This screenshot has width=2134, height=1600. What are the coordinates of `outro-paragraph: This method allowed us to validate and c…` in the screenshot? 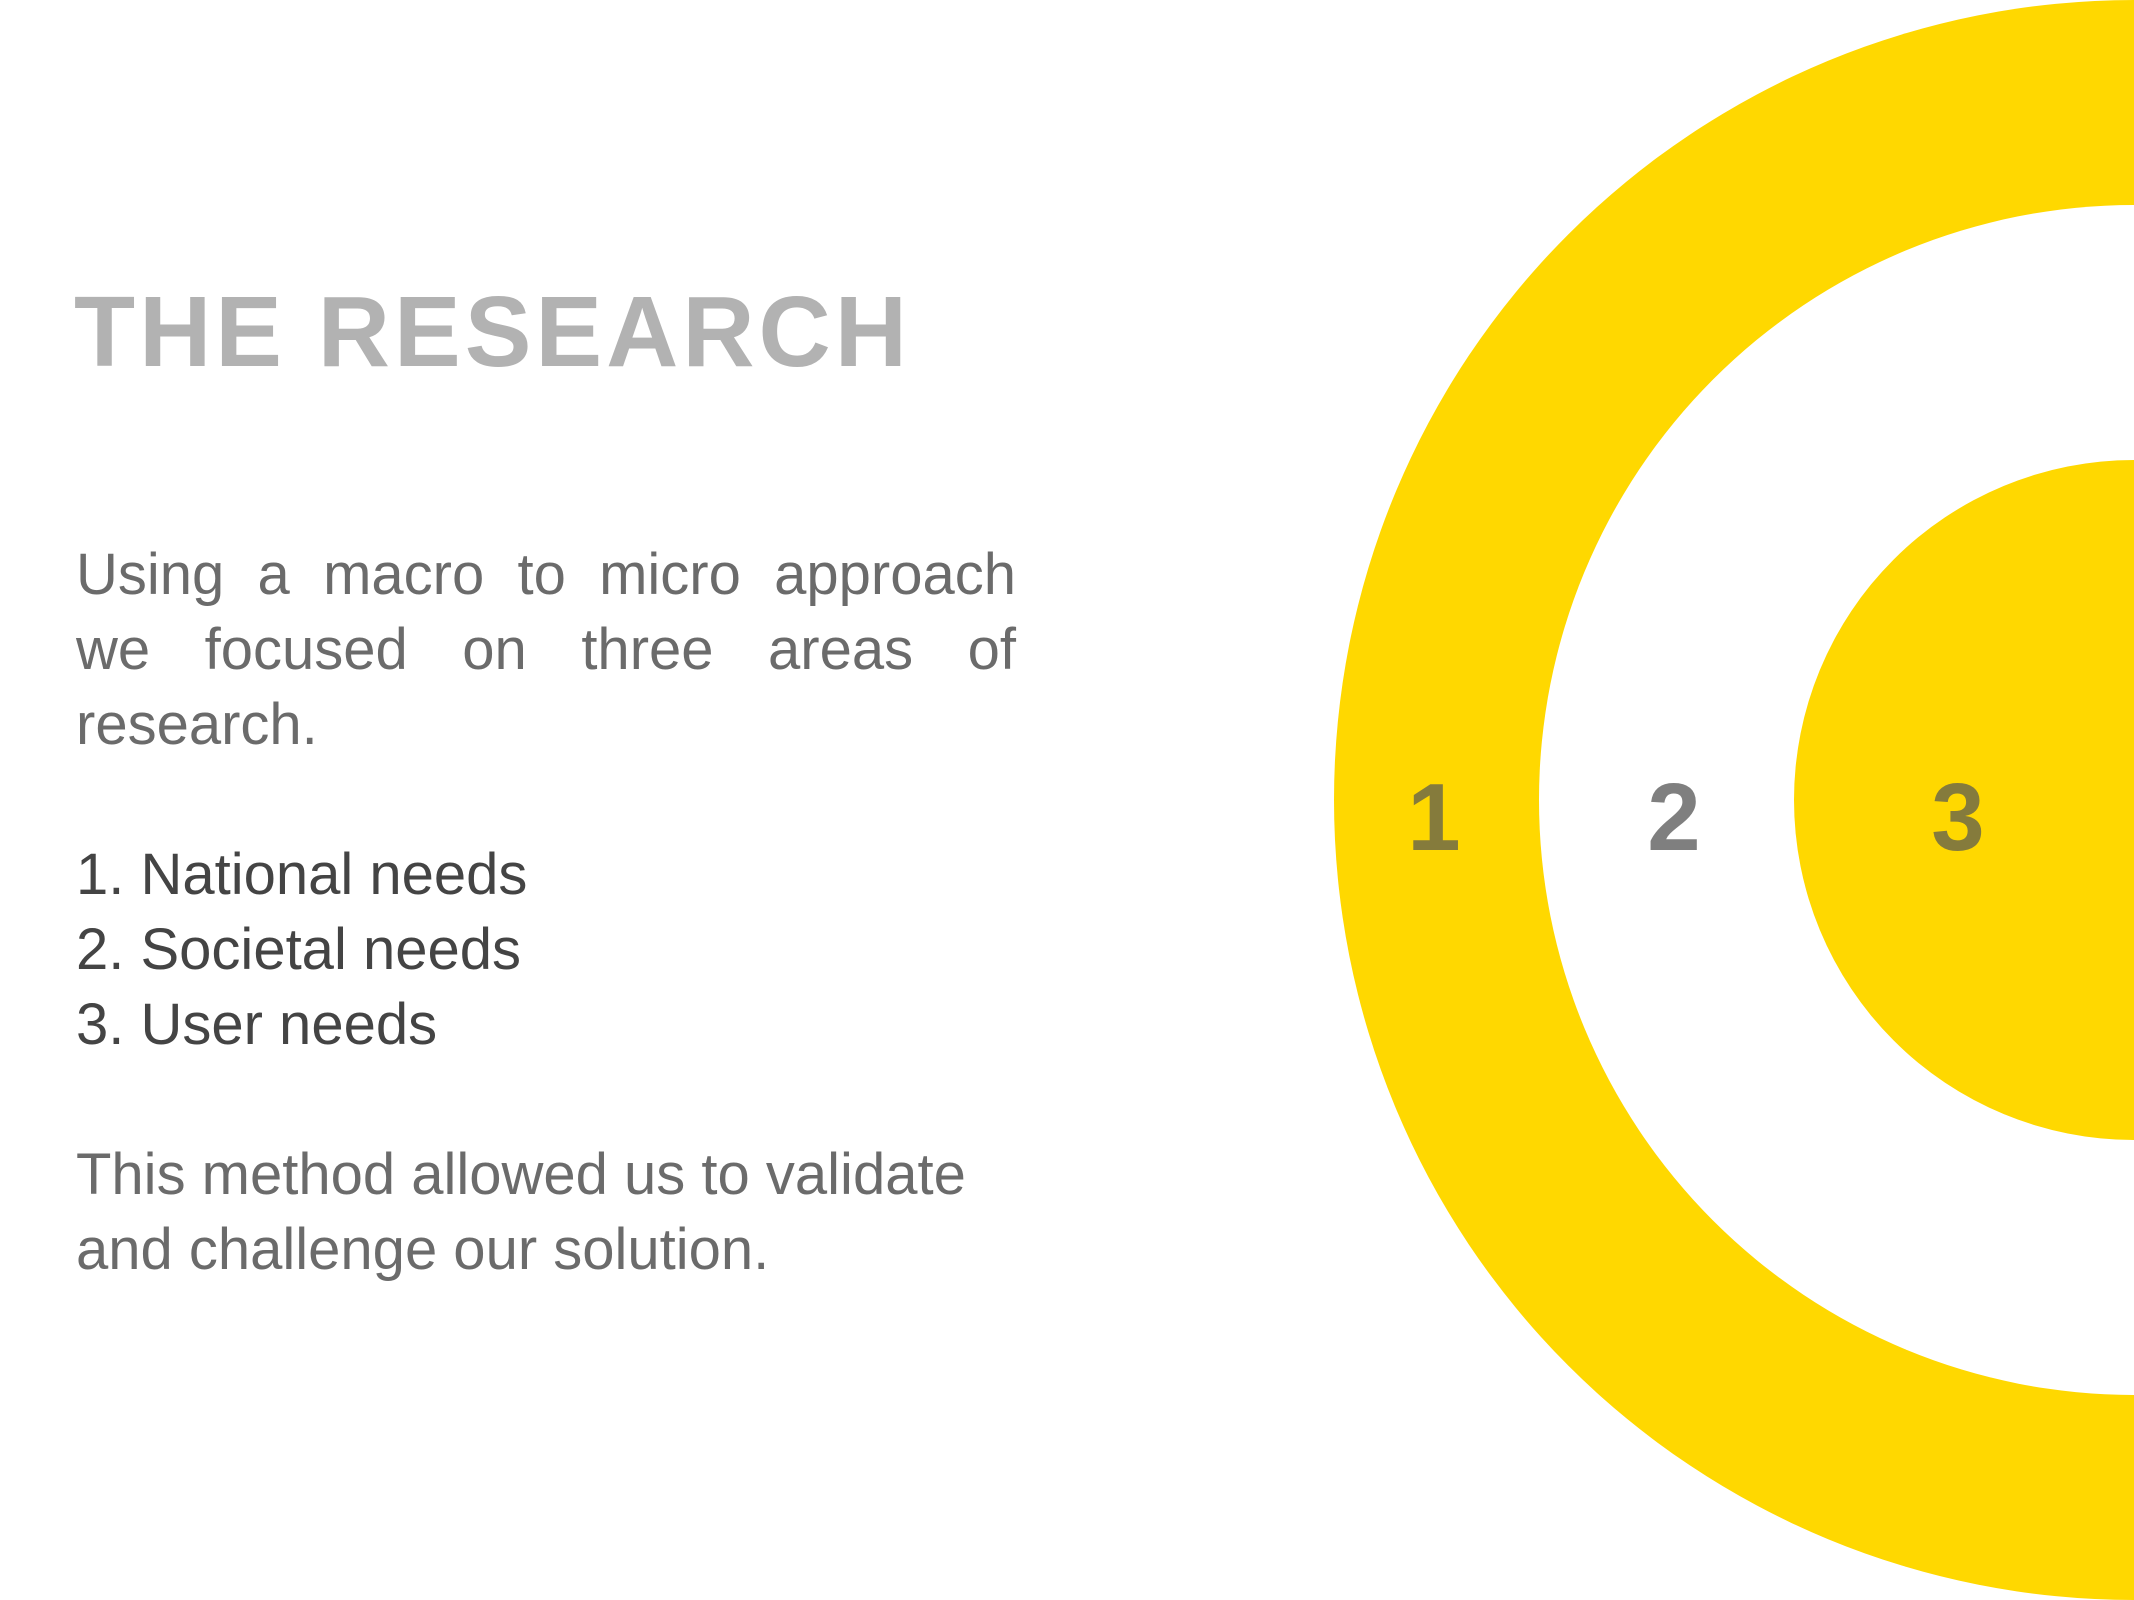 It's located at (521, 1212).